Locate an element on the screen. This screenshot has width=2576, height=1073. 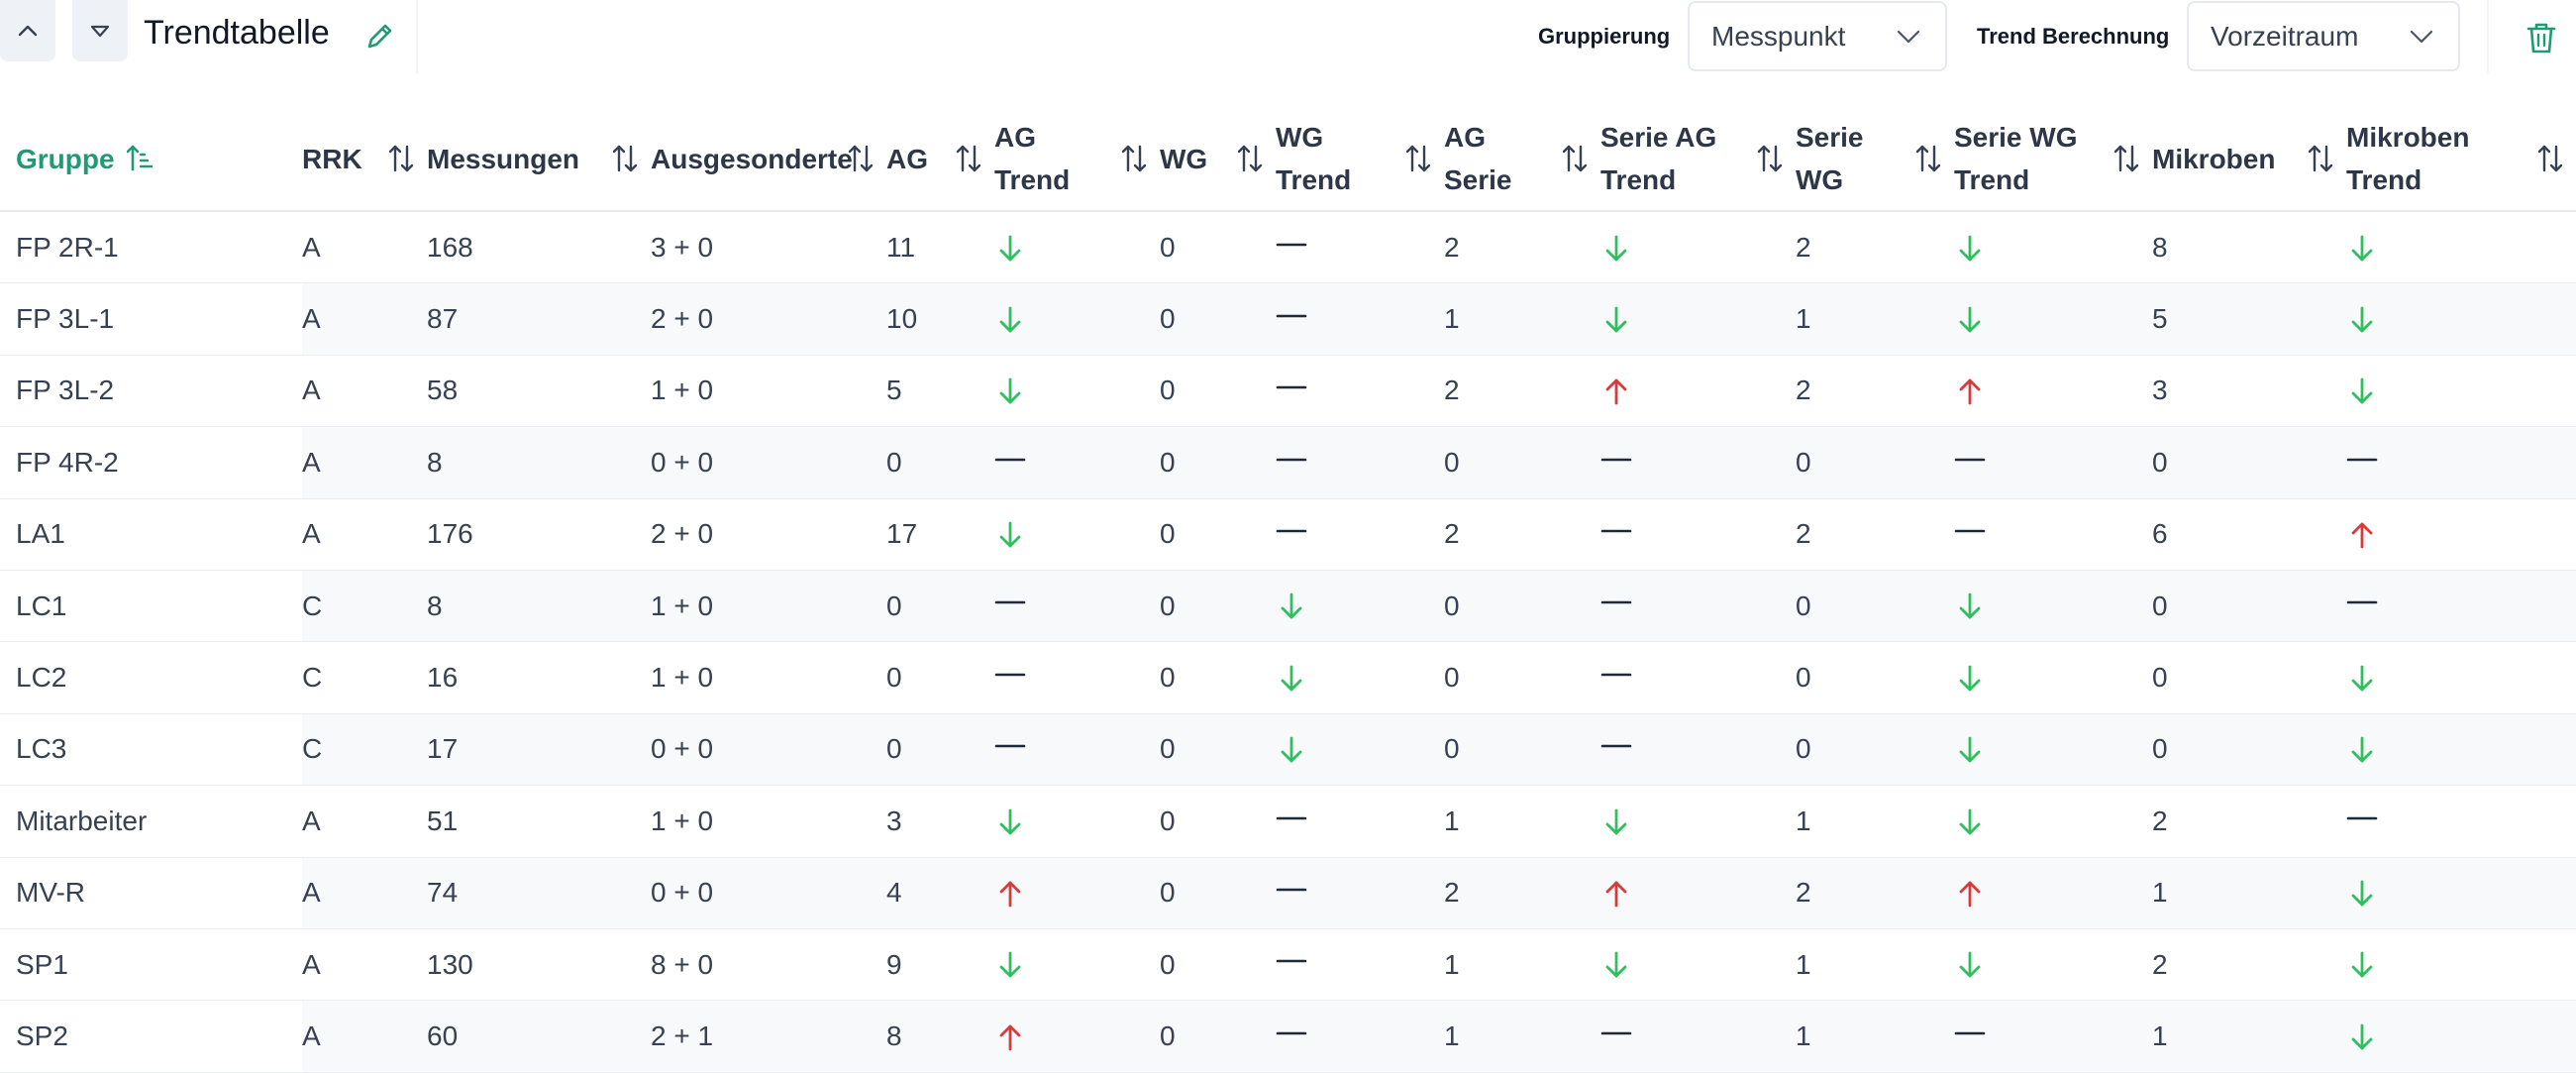
trash-icon is located at coordinates (2541, 37).